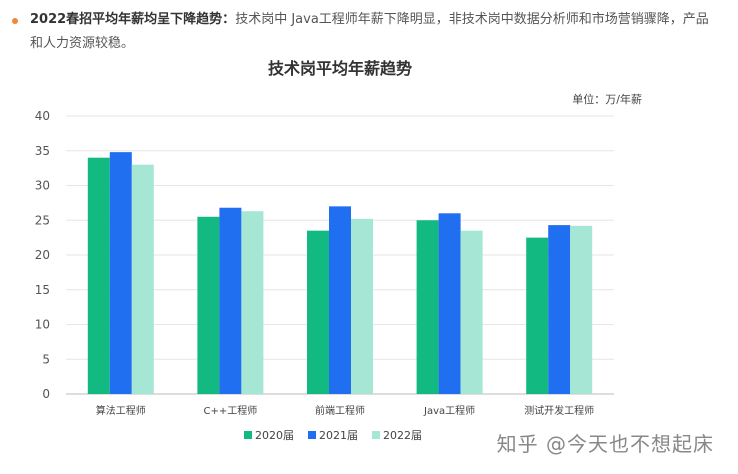 This screenshot has height=474, width=738. Describe the element at coordinates (607, 99) in the screenshot. I see `unit-note: 单位：万/年薪` at that location.